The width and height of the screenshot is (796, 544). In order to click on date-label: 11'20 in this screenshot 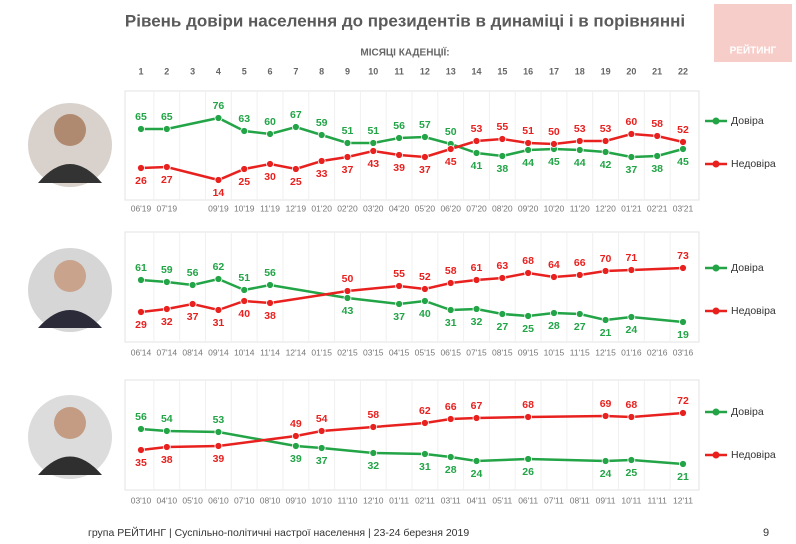, I will do `click(580, 208)`.